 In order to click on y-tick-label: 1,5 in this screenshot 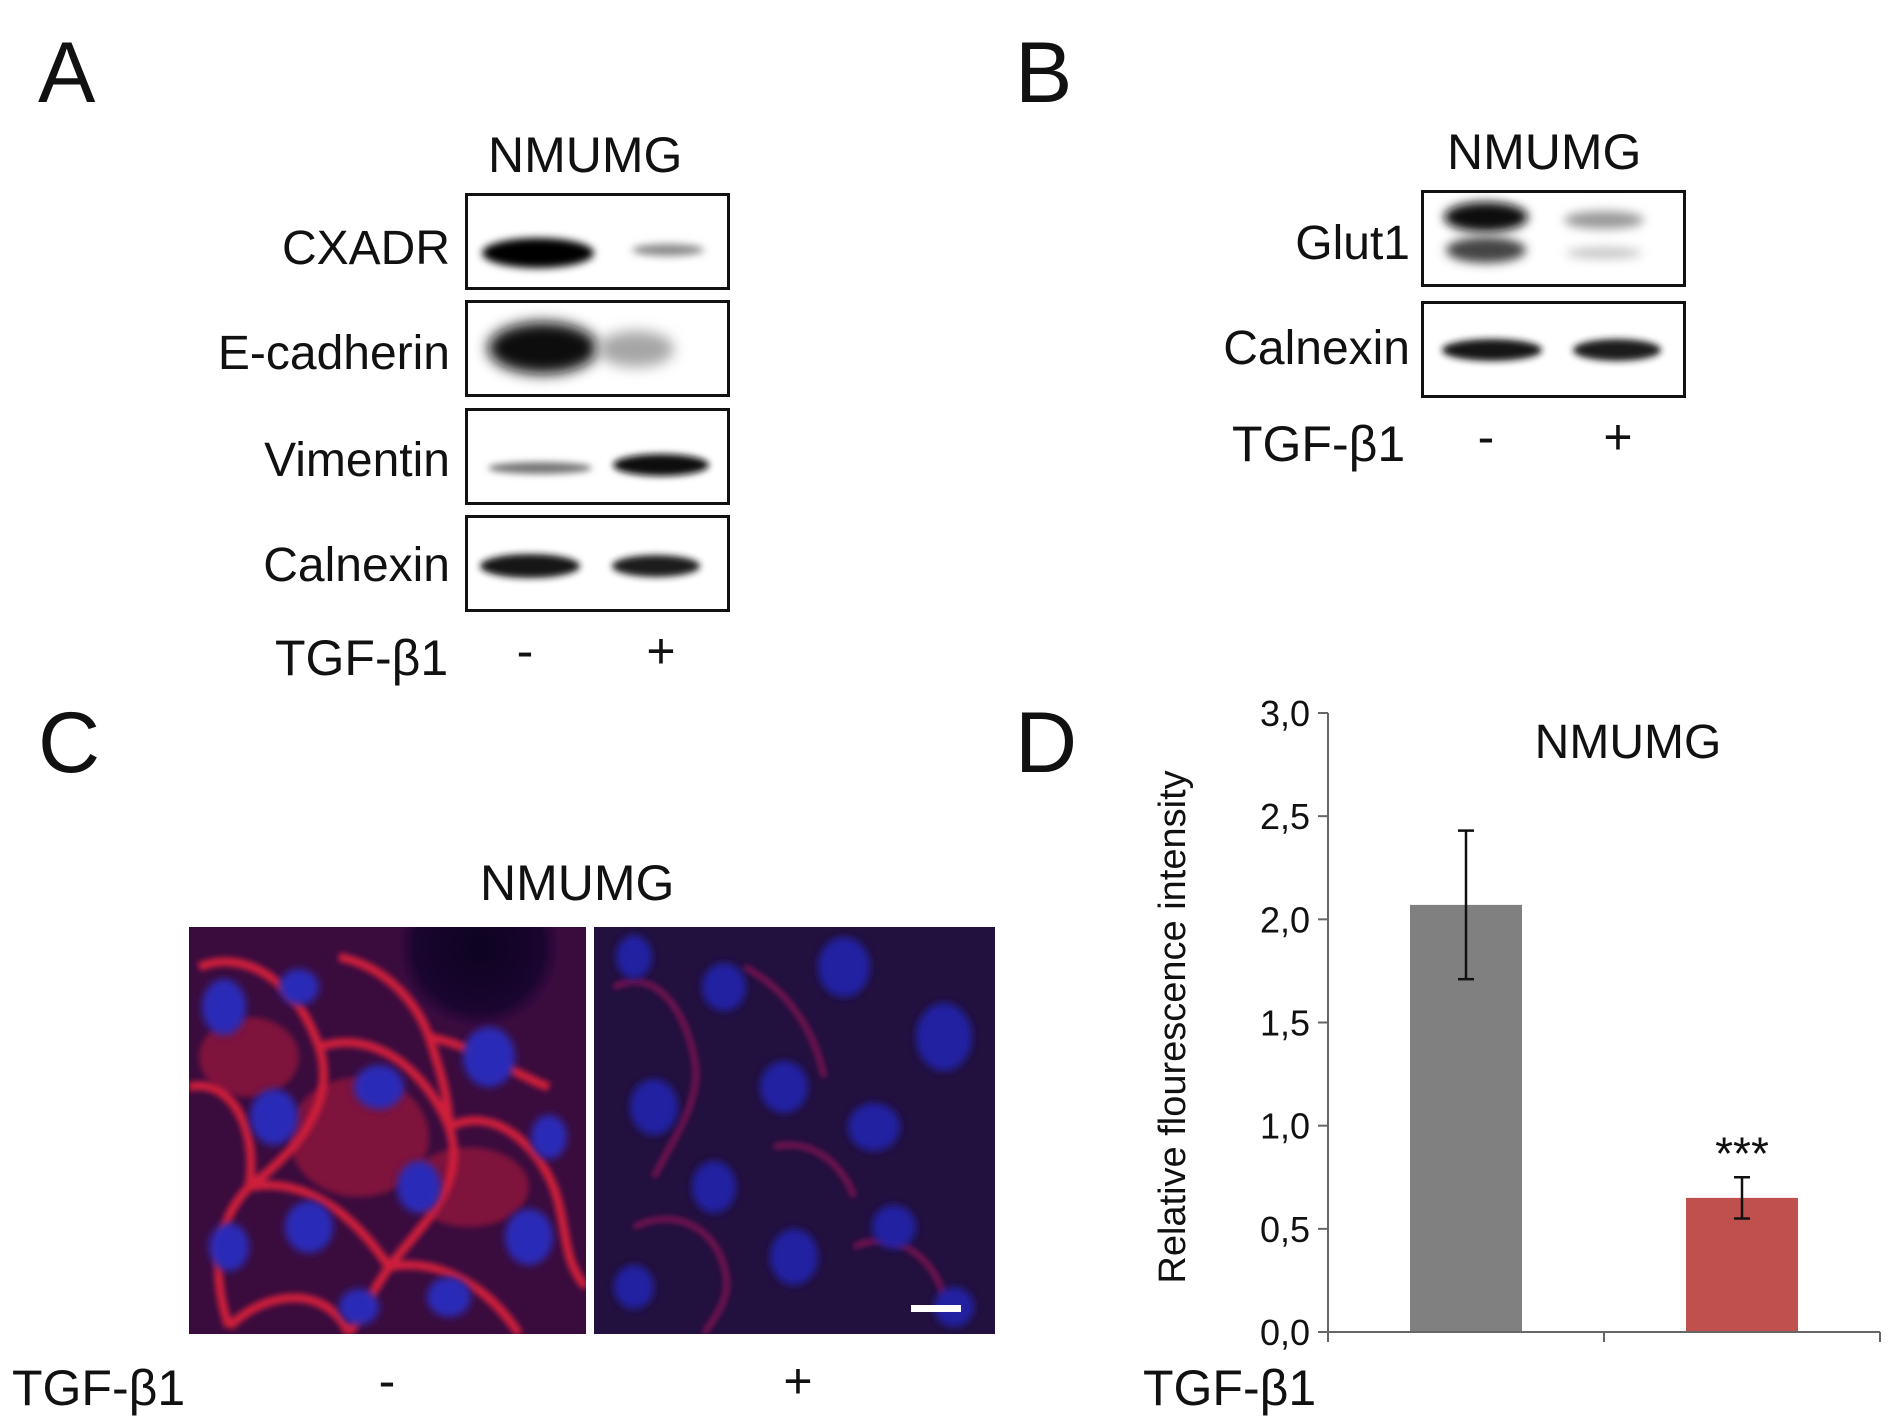, I will do `click(1285, 1023)`.